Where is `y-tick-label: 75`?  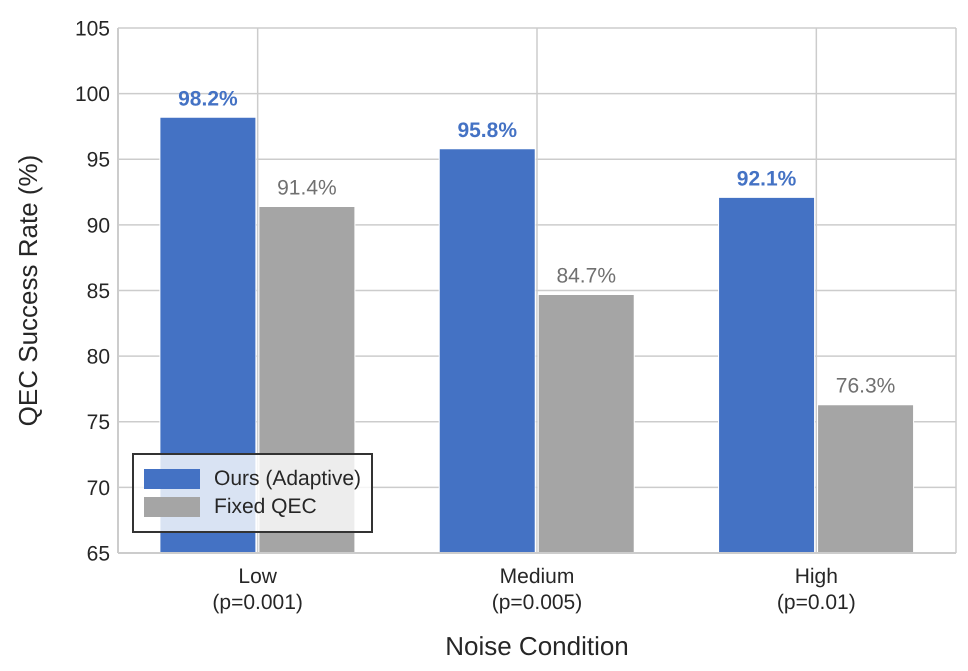
y-tick-label: 75 is located at coordinates (98, 422).